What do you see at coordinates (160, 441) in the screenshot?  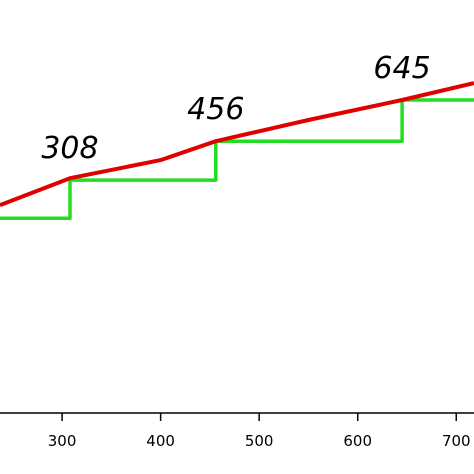 I see `x-tick-label: 400` at bounding box center [160, 441].